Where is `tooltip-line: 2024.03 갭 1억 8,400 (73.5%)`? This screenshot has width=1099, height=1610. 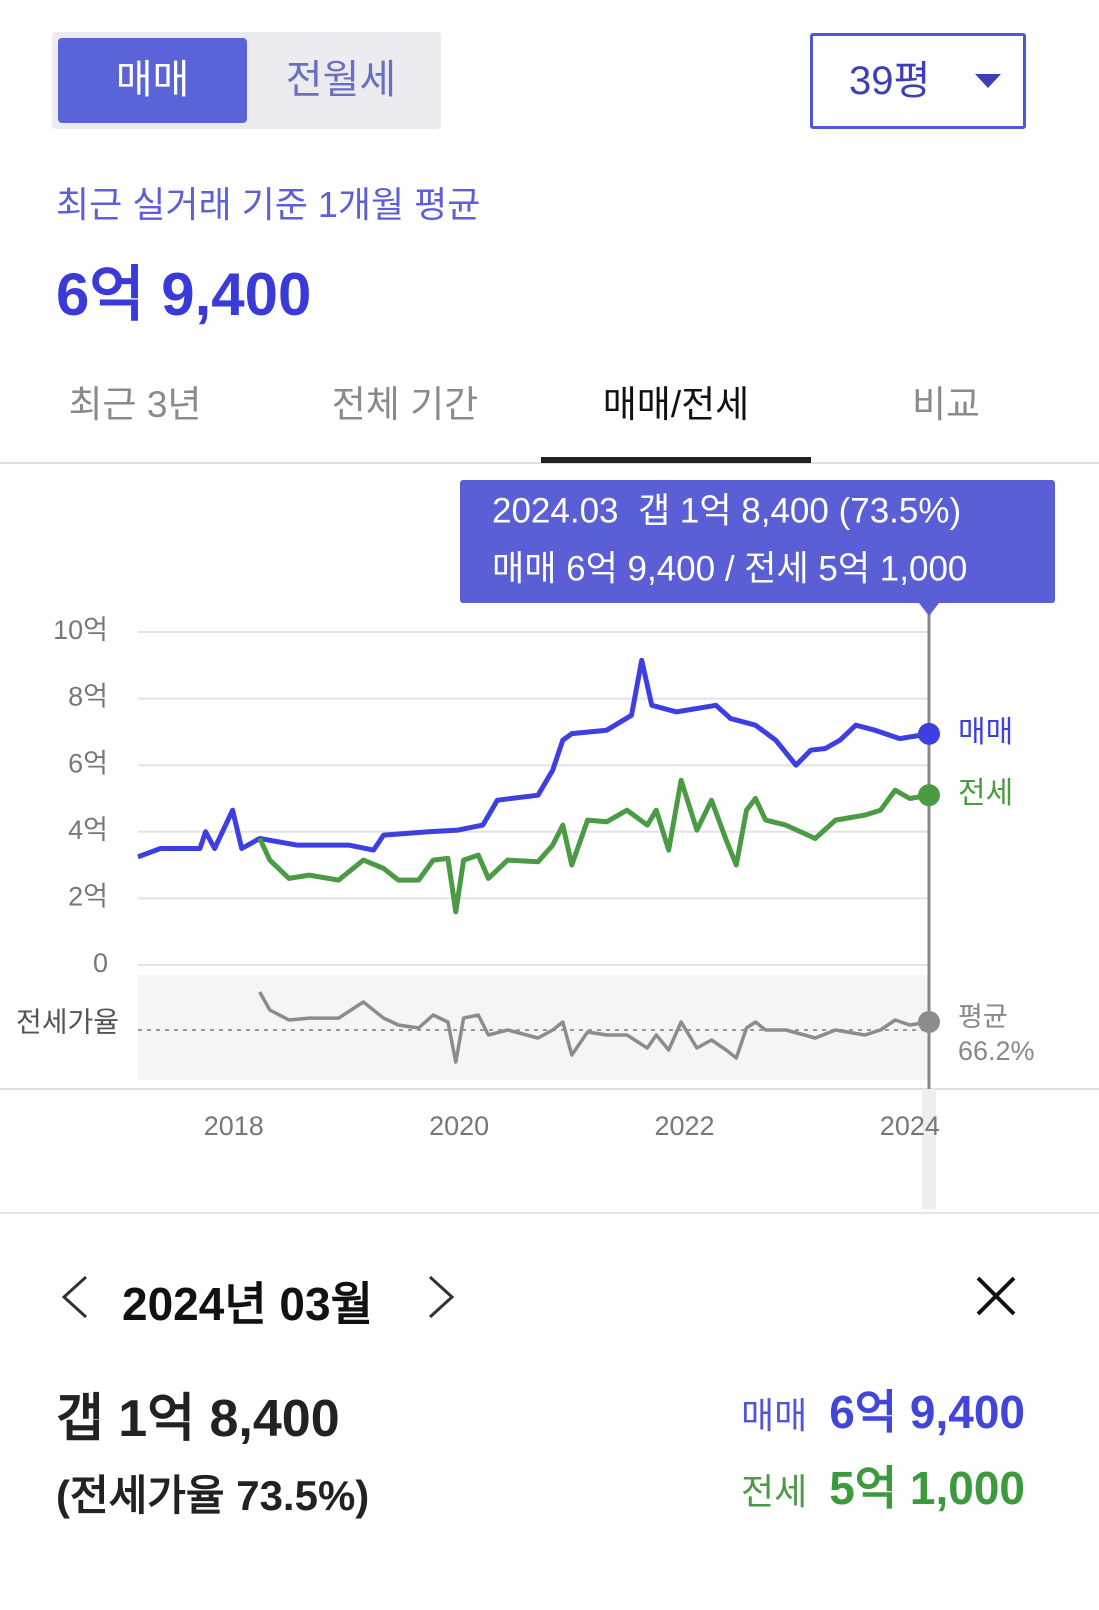
tooltip-line: 2024.03 갭 1억 8,400 (73.5%) is located at coordinates (726, 510).